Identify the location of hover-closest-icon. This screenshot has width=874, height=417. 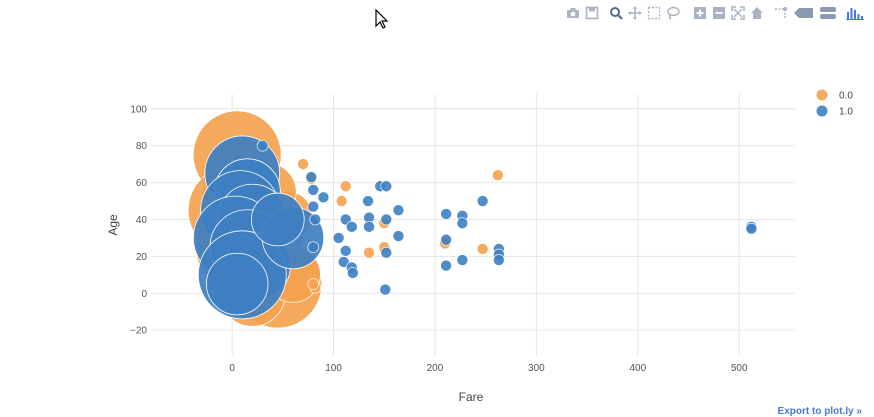
(804, 13).